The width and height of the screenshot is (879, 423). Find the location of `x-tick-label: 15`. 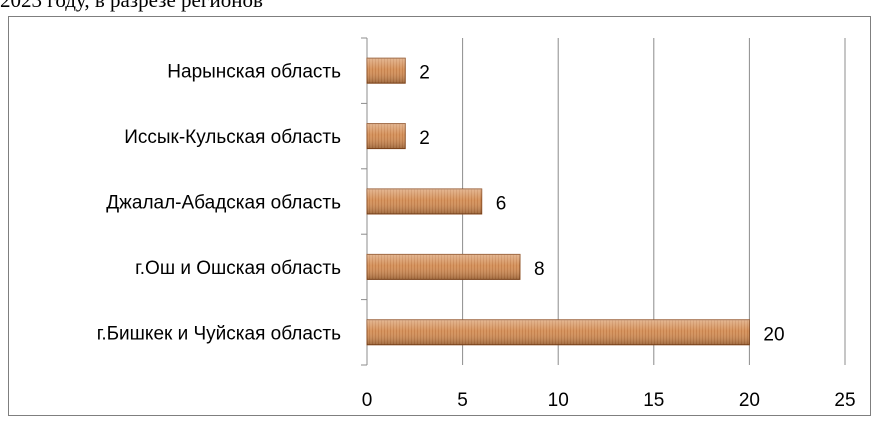

x-tick-label: 15 is located at coordinates (653, 400).